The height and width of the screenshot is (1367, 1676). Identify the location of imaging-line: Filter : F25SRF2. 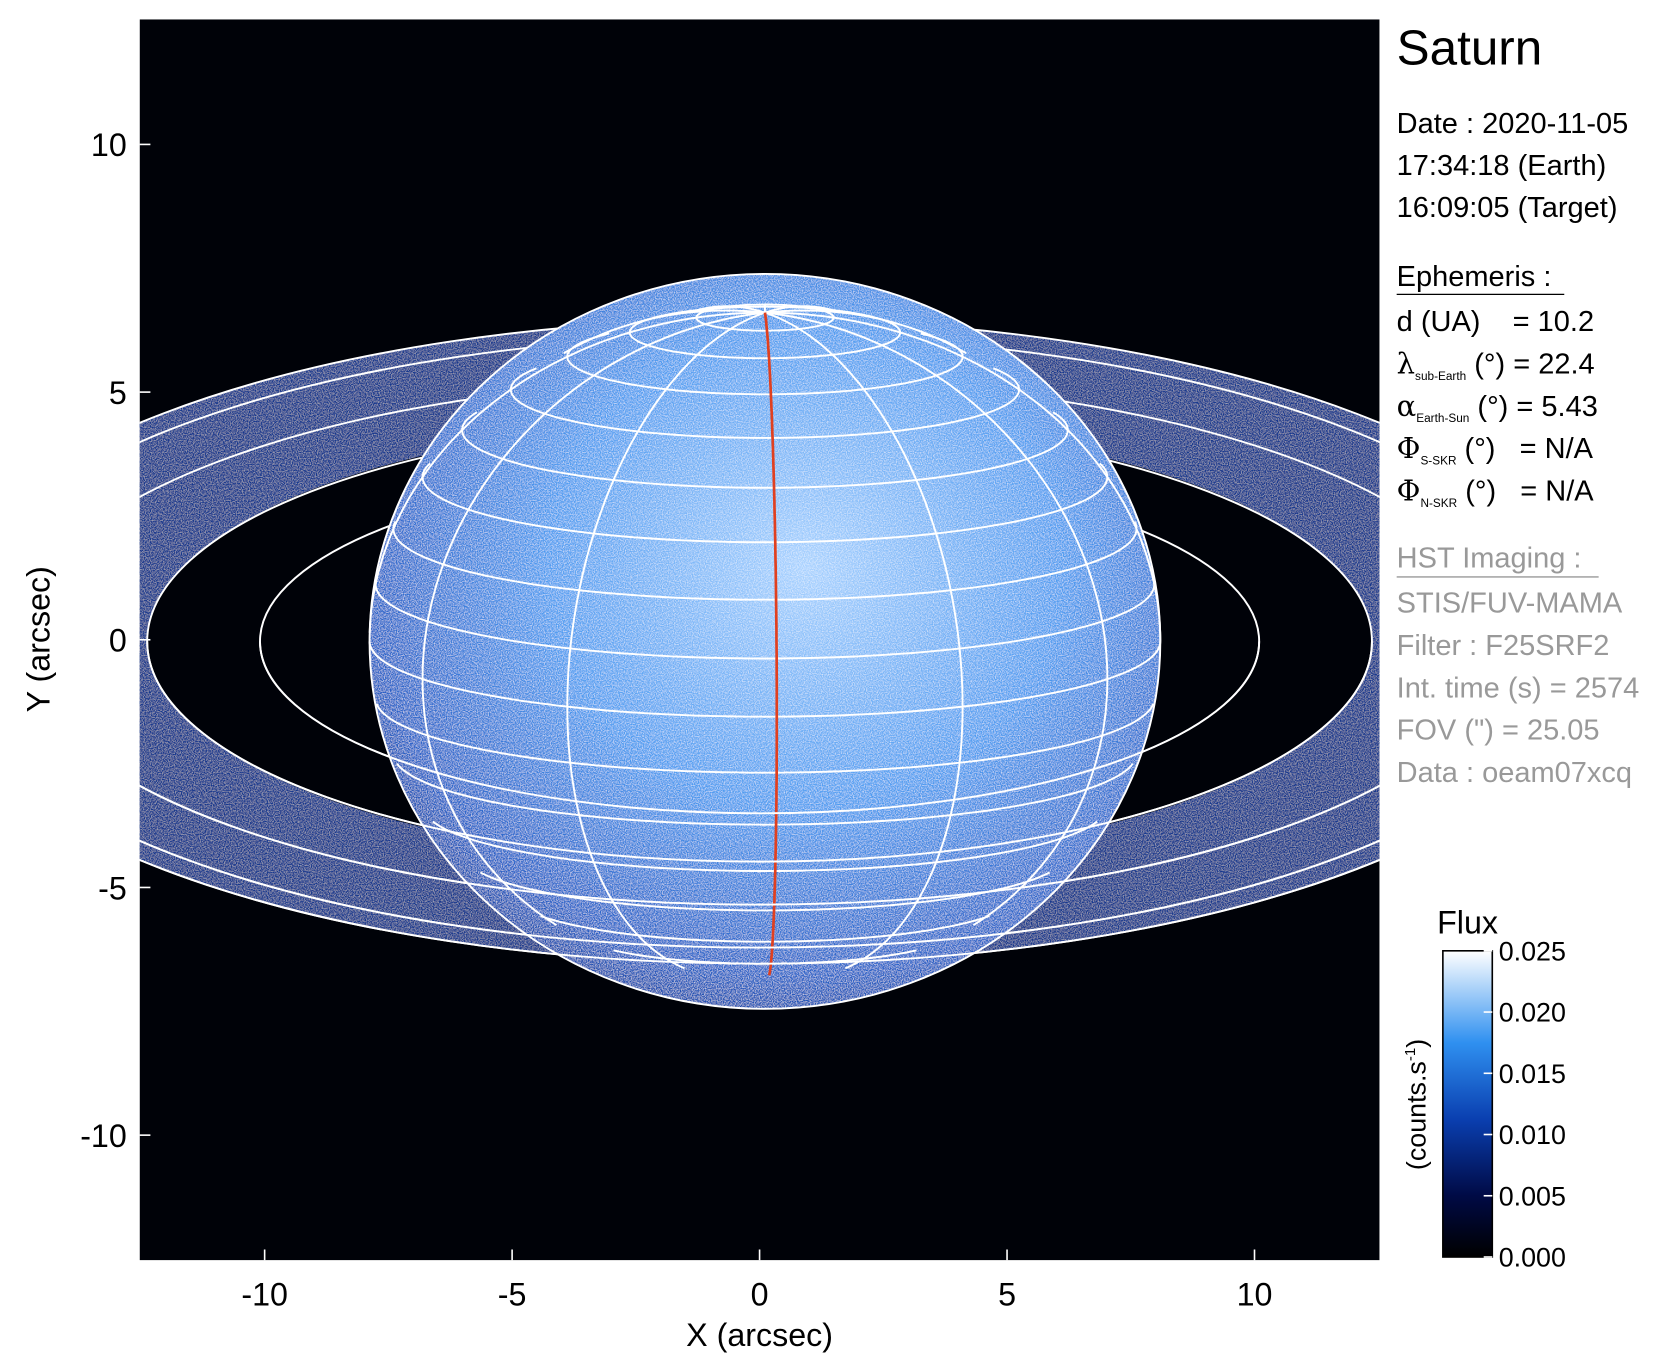
(1503, 646).